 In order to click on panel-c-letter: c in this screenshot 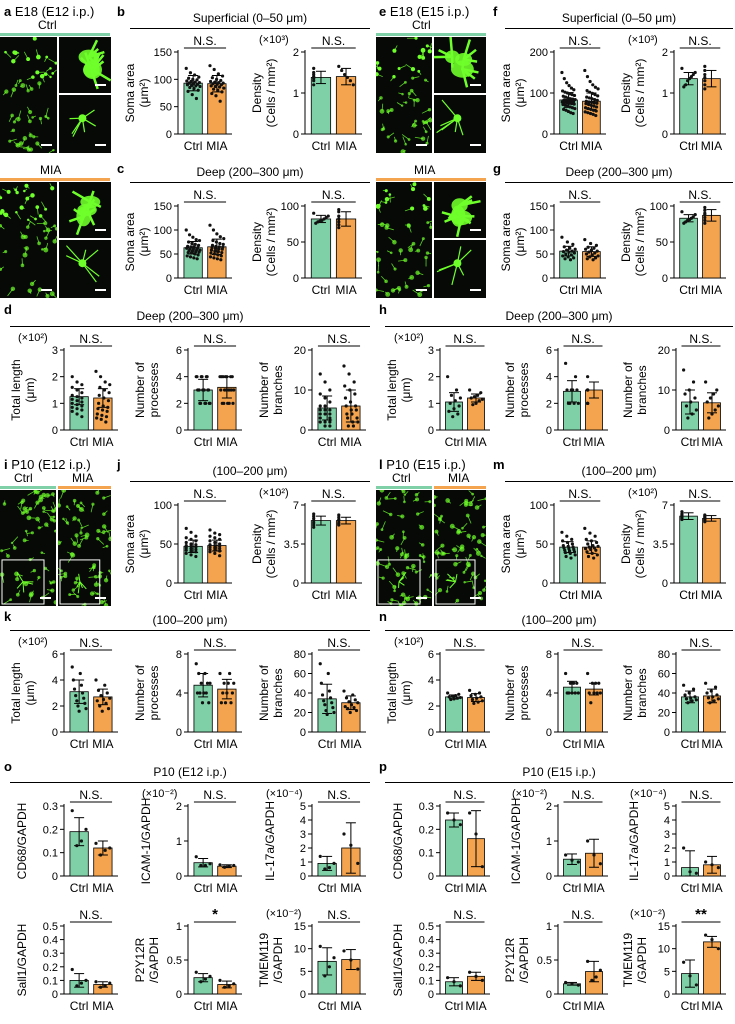, I will do `click(121, 168)`.